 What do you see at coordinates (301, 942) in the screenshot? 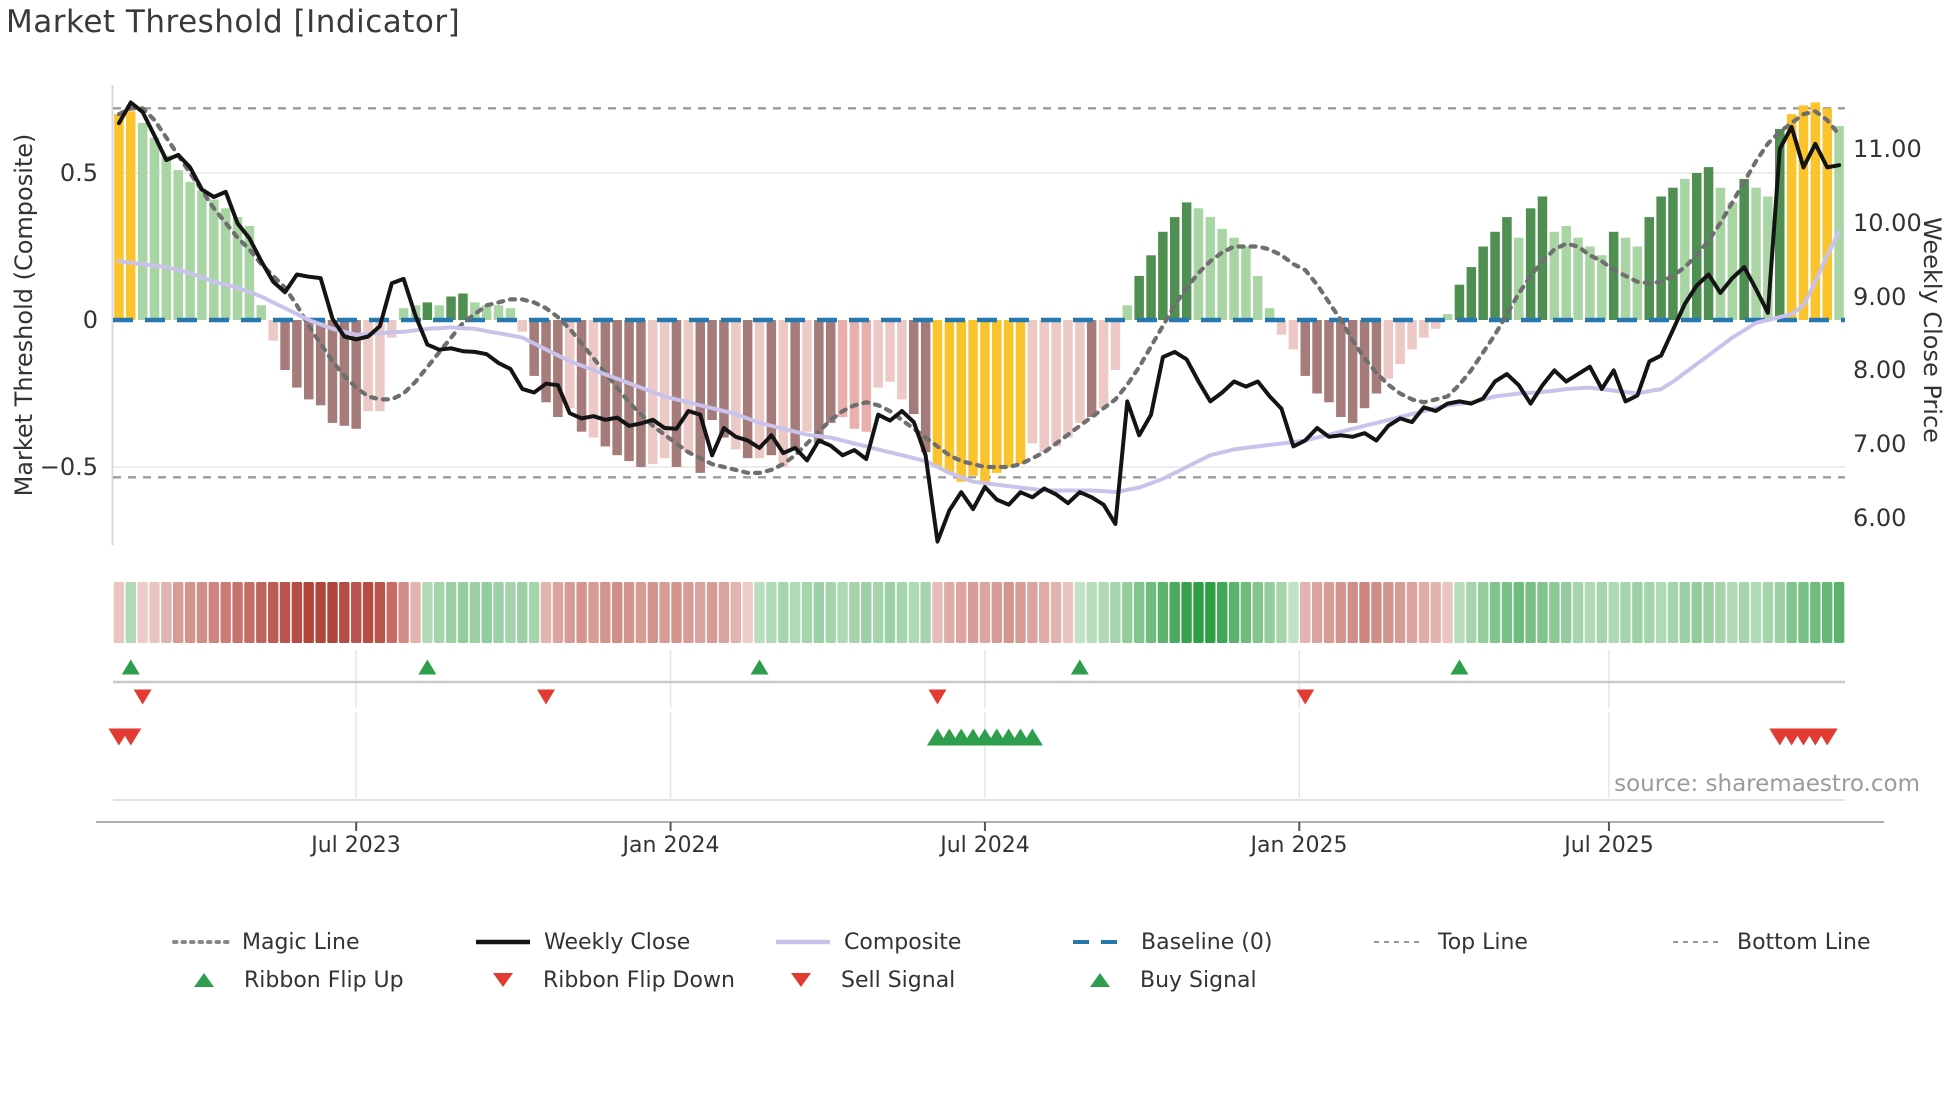
I see `legend-label: Magic Line` at bounding box center [301, 942].